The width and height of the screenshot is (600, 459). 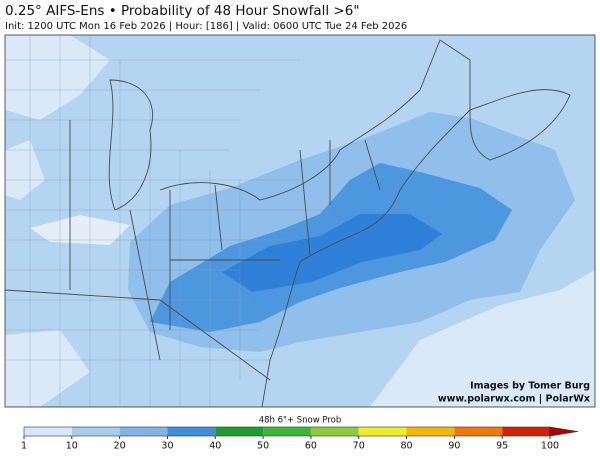 I want to click on colorbar-frame, so click(x=287, y=431).